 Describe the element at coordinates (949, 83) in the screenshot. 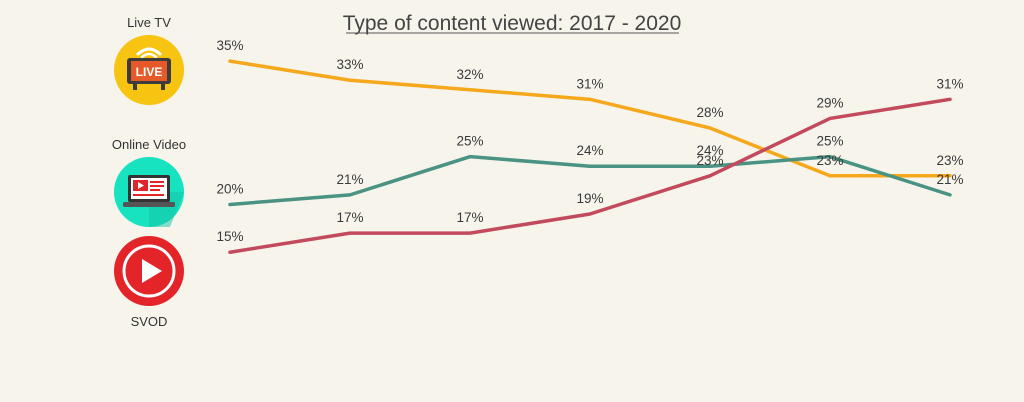

I see `data-label-svod-6: 31%` at that location.